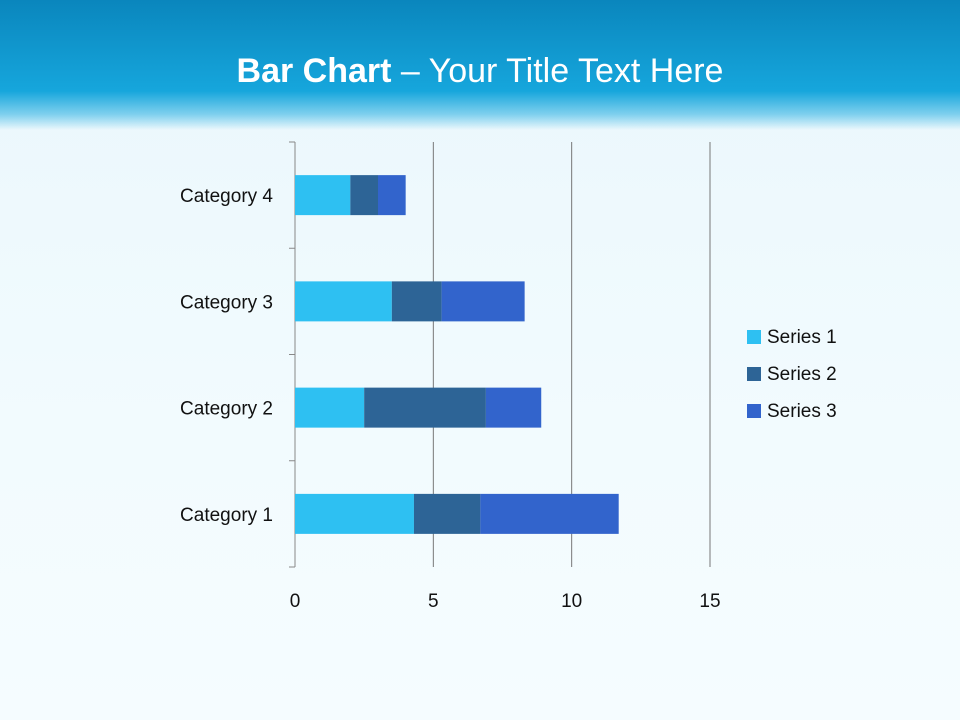 The image size is (960, 720). I want to click on slide-title: Bar Chart – Your Title Text Here, so click(480, 71).